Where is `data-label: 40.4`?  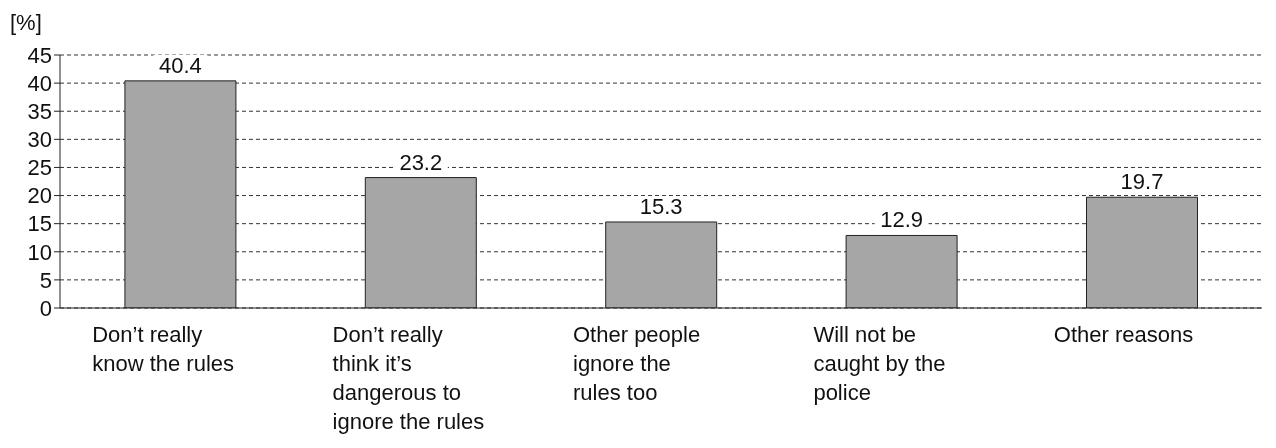 data-label: 40.4 is located at coordinates (180, 65).